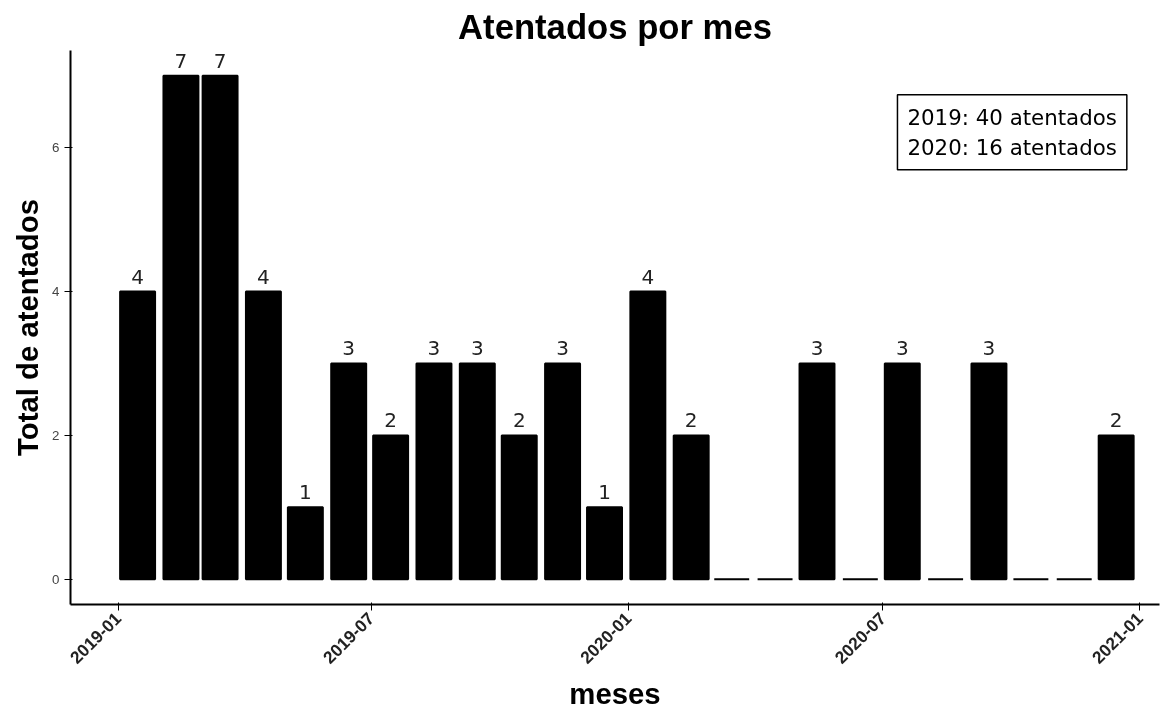  Describe the element at coordinates (1012, 117) in the screenshot. I see `annotation: 2019: 40 atentados` at that location.